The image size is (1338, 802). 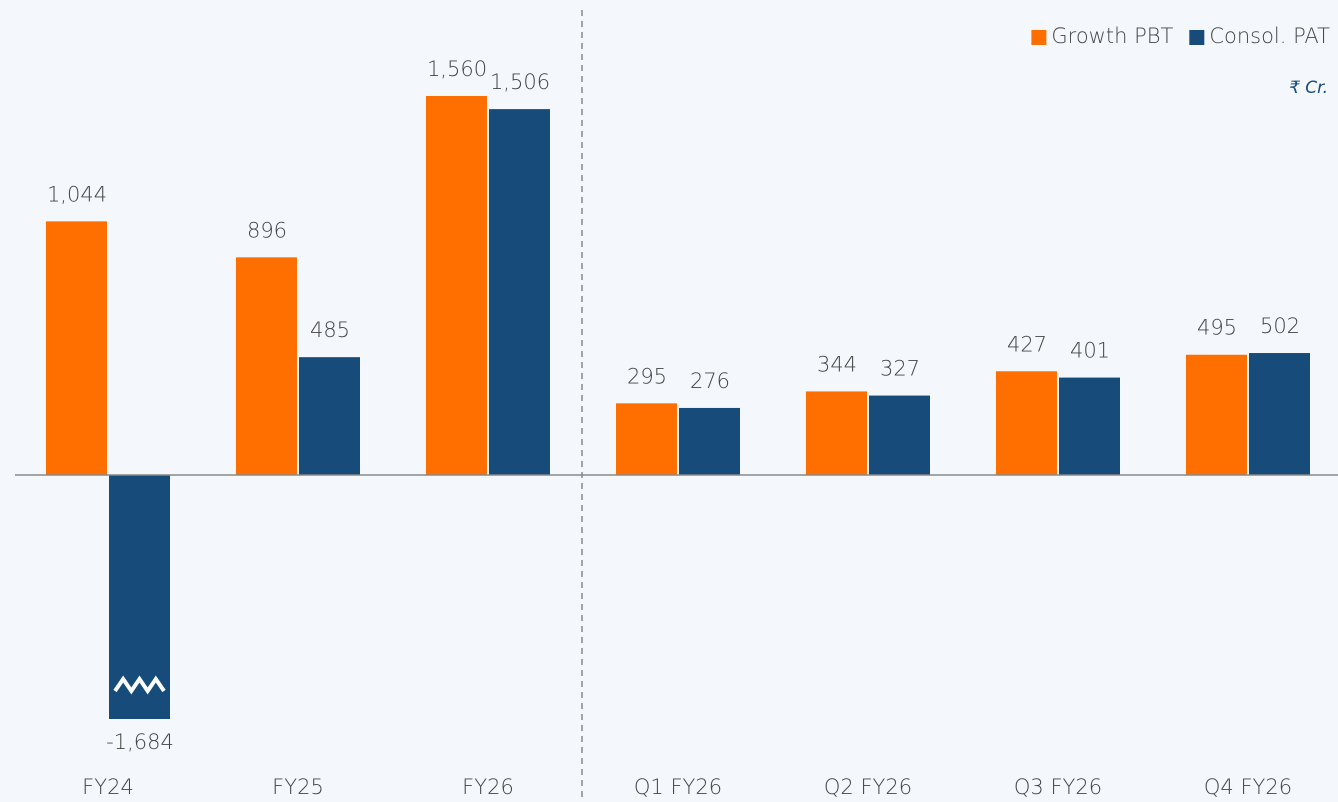 What do you see at coordinates (1027, 344) in the screenshot?
I see `value-label: 427` at bounding box center [1027, 344].